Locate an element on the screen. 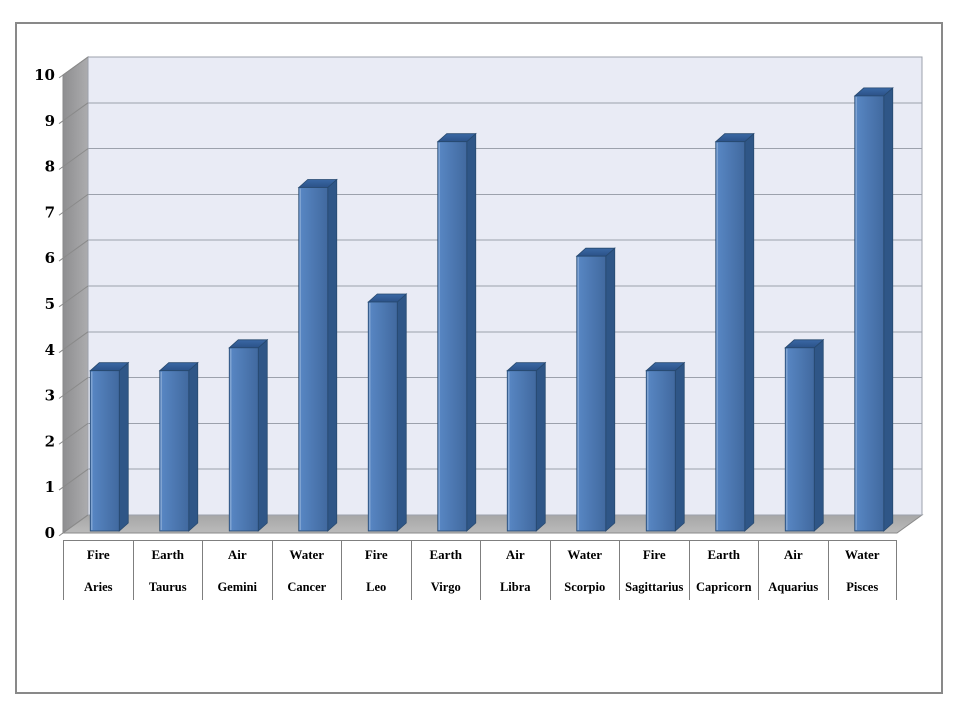 This screenshot has width=960, height=720. value-axis-label-1: 1 is located at coordinates (50, 487).